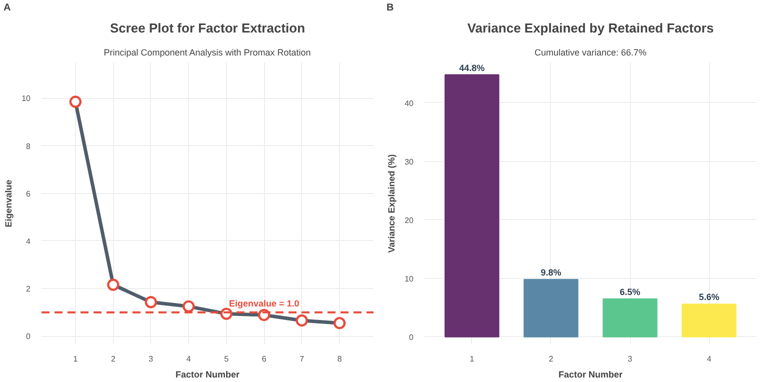 The height and width of the screenshot is (382, 767). What do you see at coordinates (227, 359) in the screenshot?
I see `x-tick-label: 5` at bounding box center [227, 359].